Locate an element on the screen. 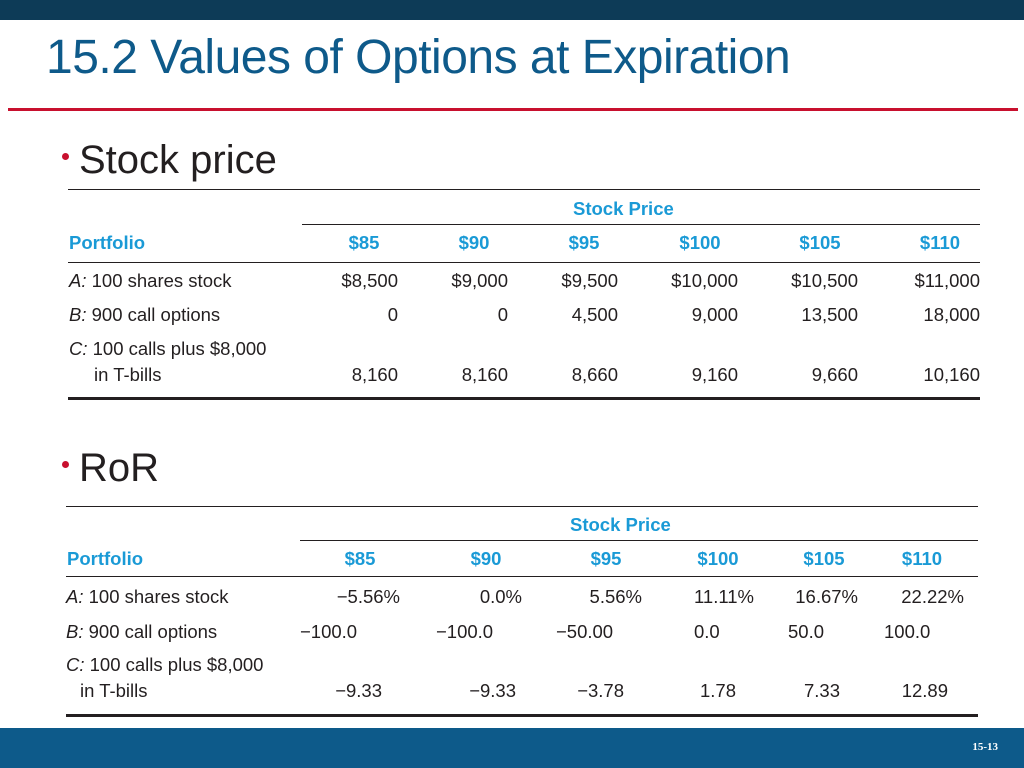 This screenshot has width=1024, height=768. table-cell: 100.0 is located at coordinates (907, 631).